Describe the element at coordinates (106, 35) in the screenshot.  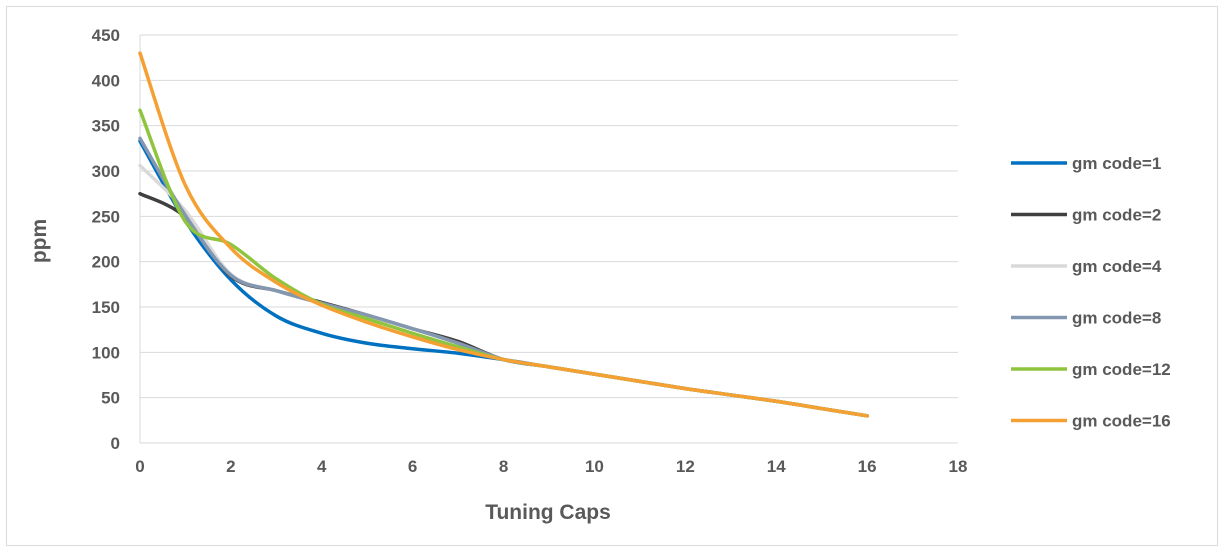
I see `y-tick-label: 450` at that location.